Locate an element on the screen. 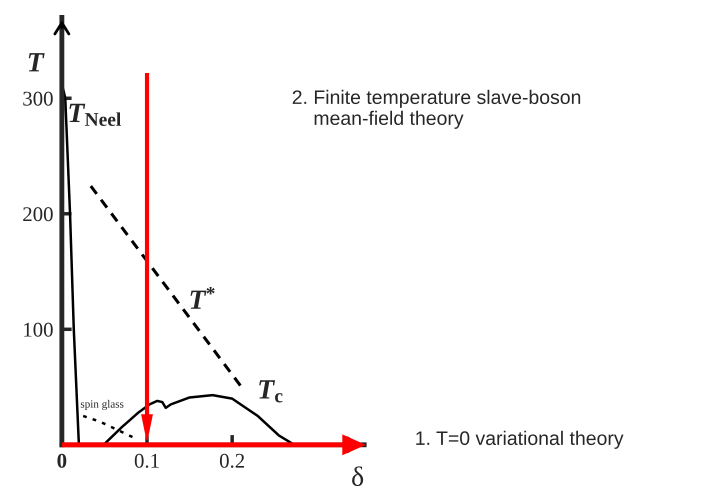  series-label: T$^{*}$ is located at coordinates (202, 298).